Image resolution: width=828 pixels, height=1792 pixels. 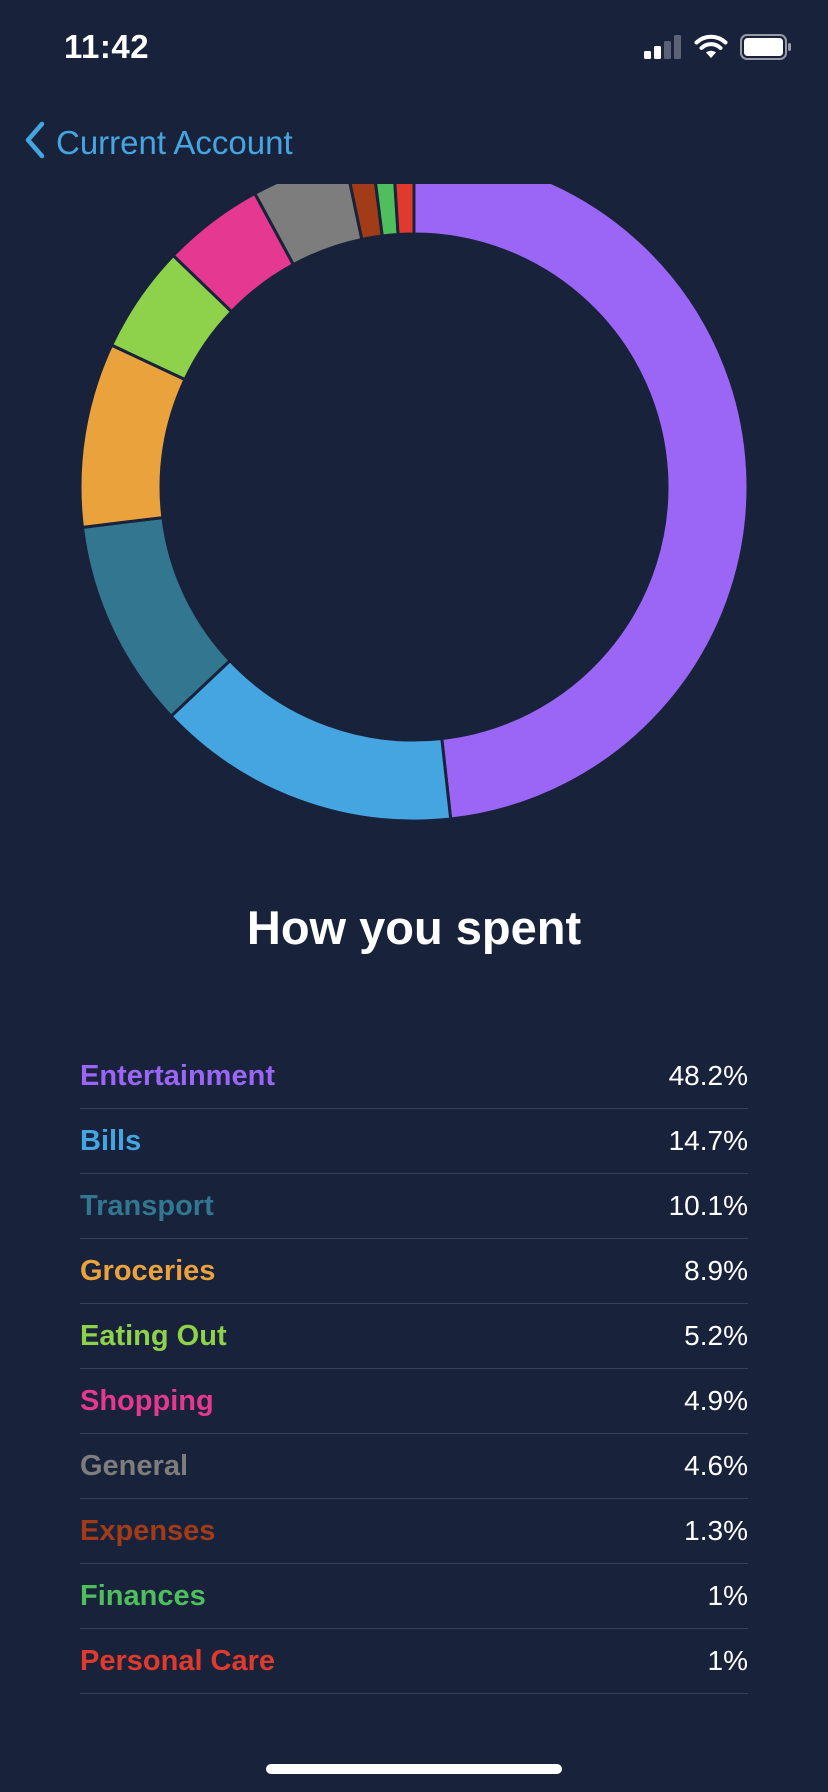 What do you see at coordinates (414, 1271) in the screenshot?
I see `category-row-groceries: Groceries 8.9%` at bounding box center [414, 1271].